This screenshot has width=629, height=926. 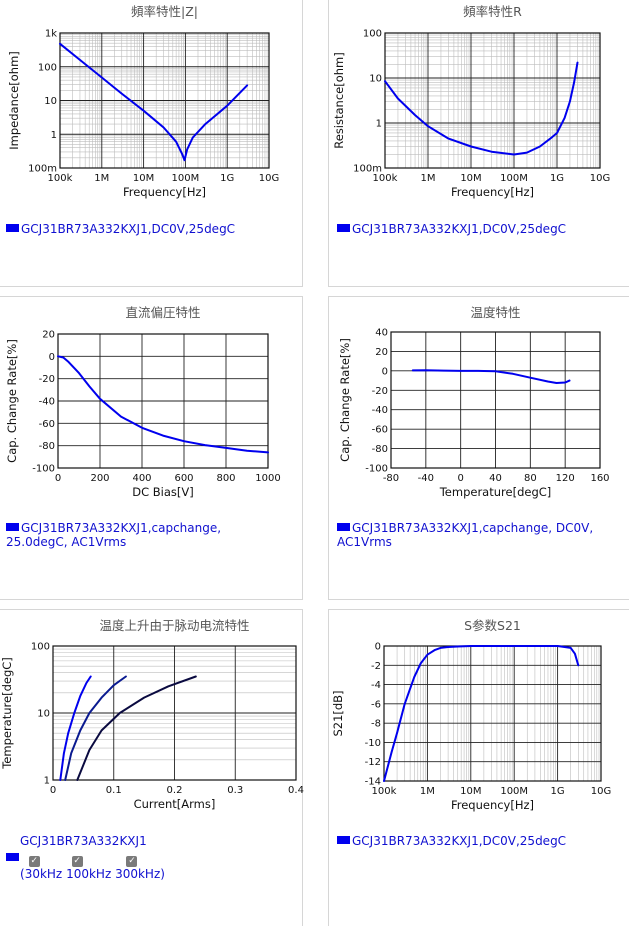 I want to click on x-tick-label: 600, so click(x=183, y=478).